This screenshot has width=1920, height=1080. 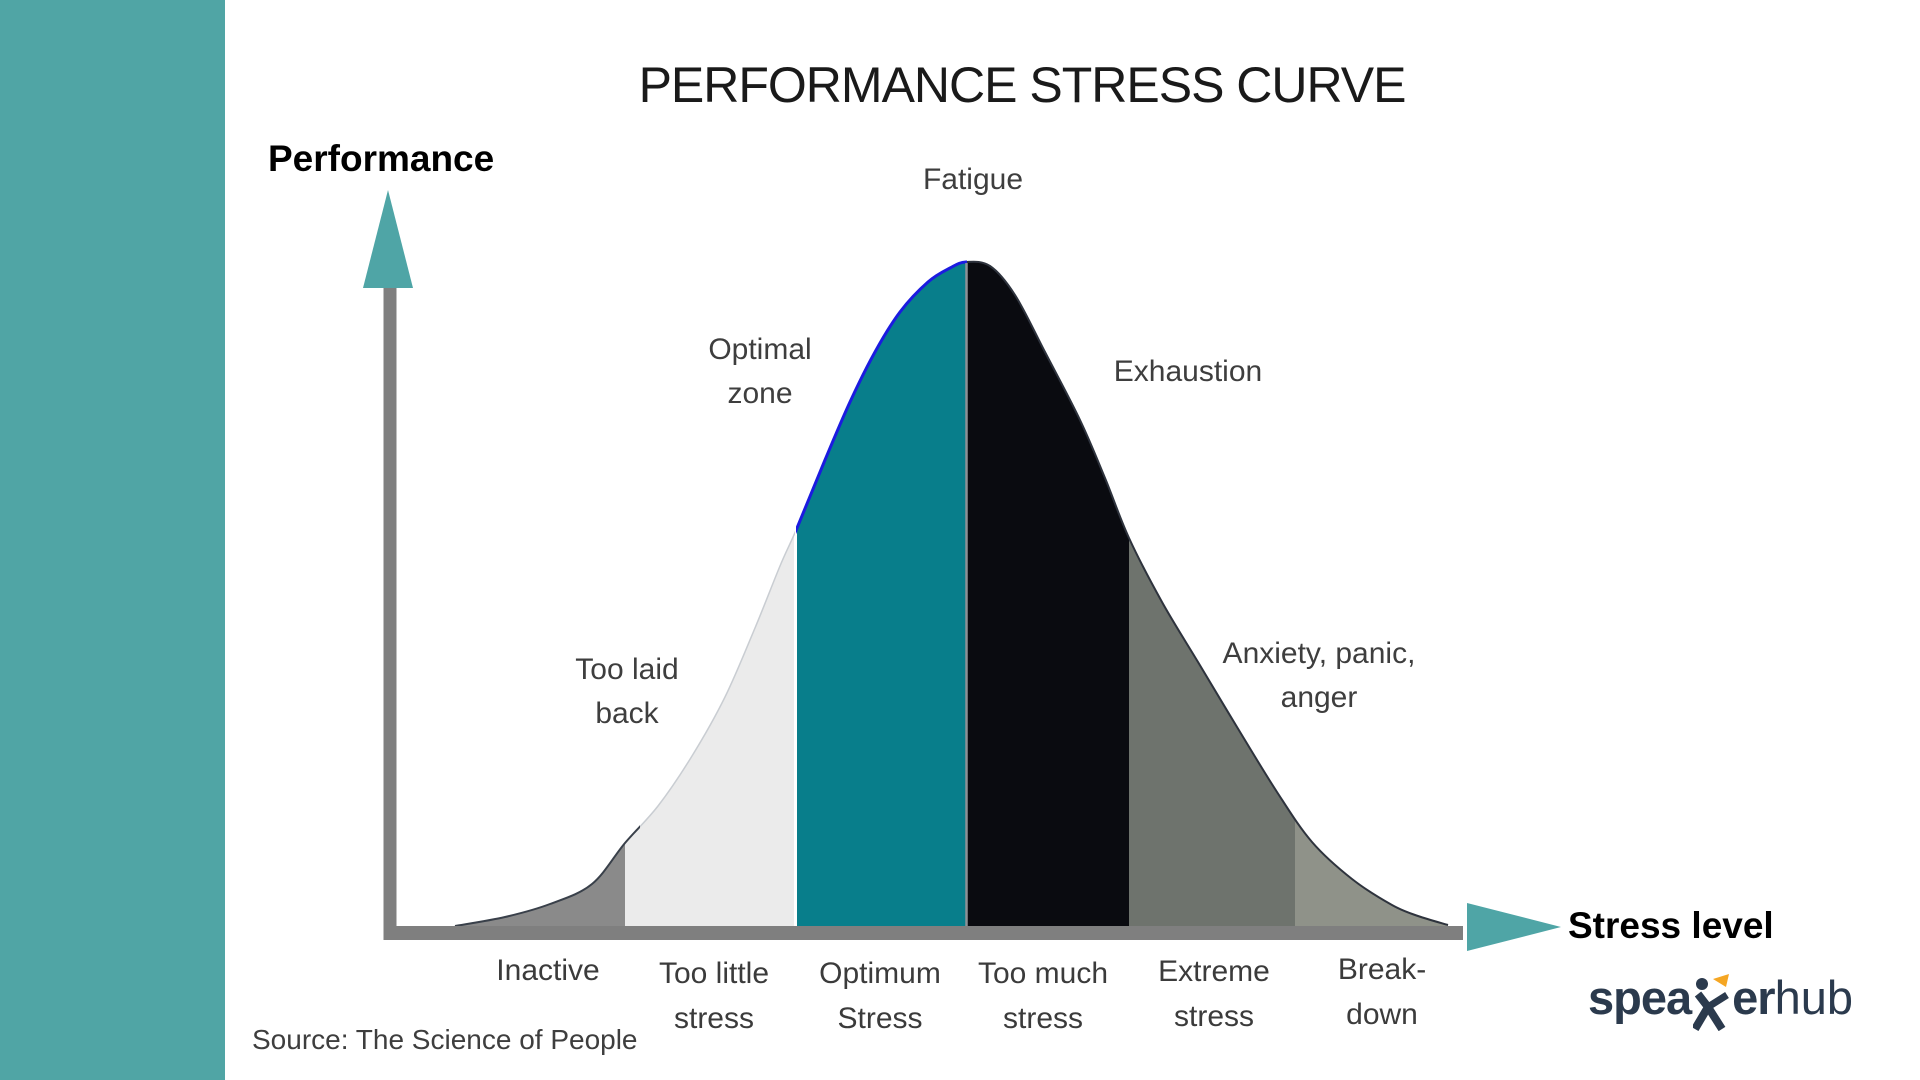 What do you see at coordinates (445, 1039) in the screenshot?
I see `source-note: Source: The Science of People` at bounding box center [445, 1039].